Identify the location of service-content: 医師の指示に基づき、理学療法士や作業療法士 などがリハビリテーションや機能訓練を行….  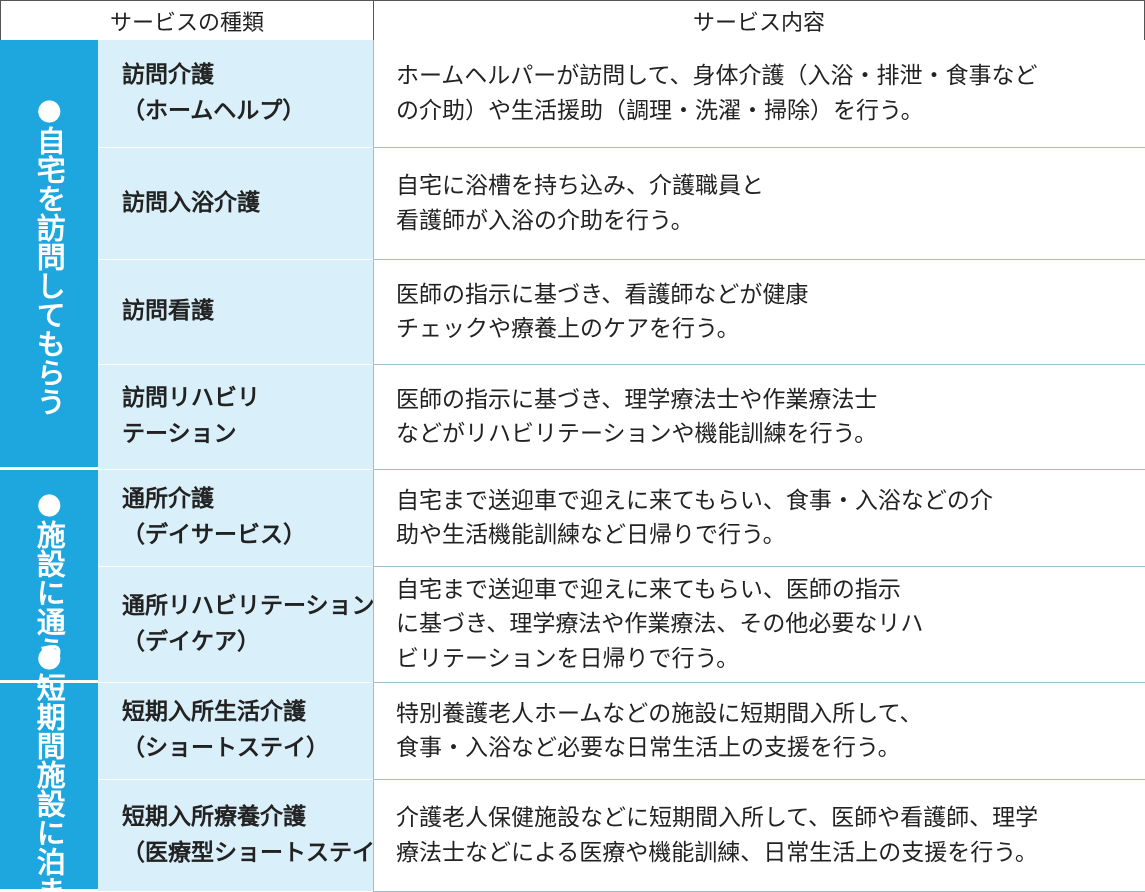
(759, 417).